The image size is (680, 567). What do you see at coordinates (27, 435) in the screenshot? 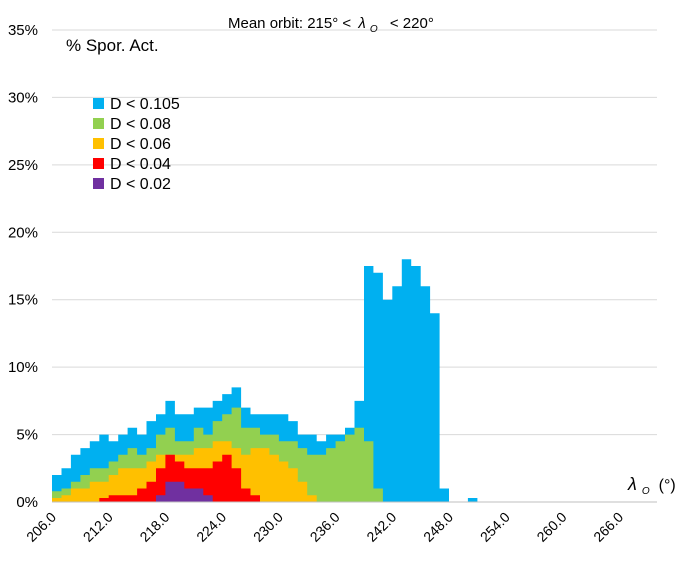
I see `y-tick-label: 5%` at bounding box center [27, 435].